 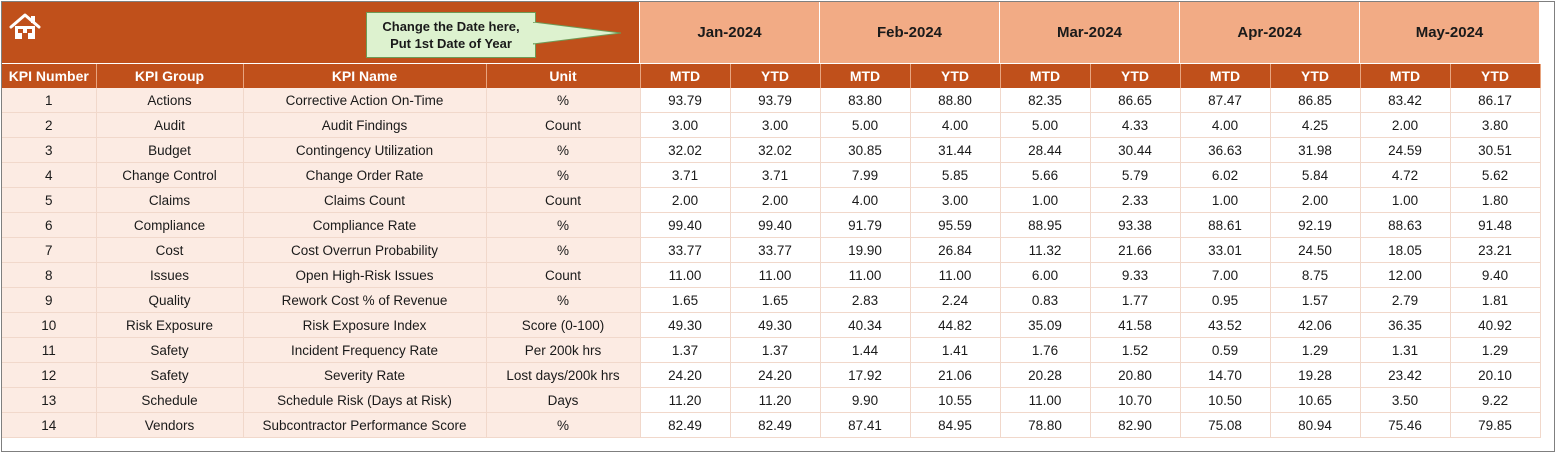 I want to click on mtd-value-cell: 1.37, so click(x=685, y=350).